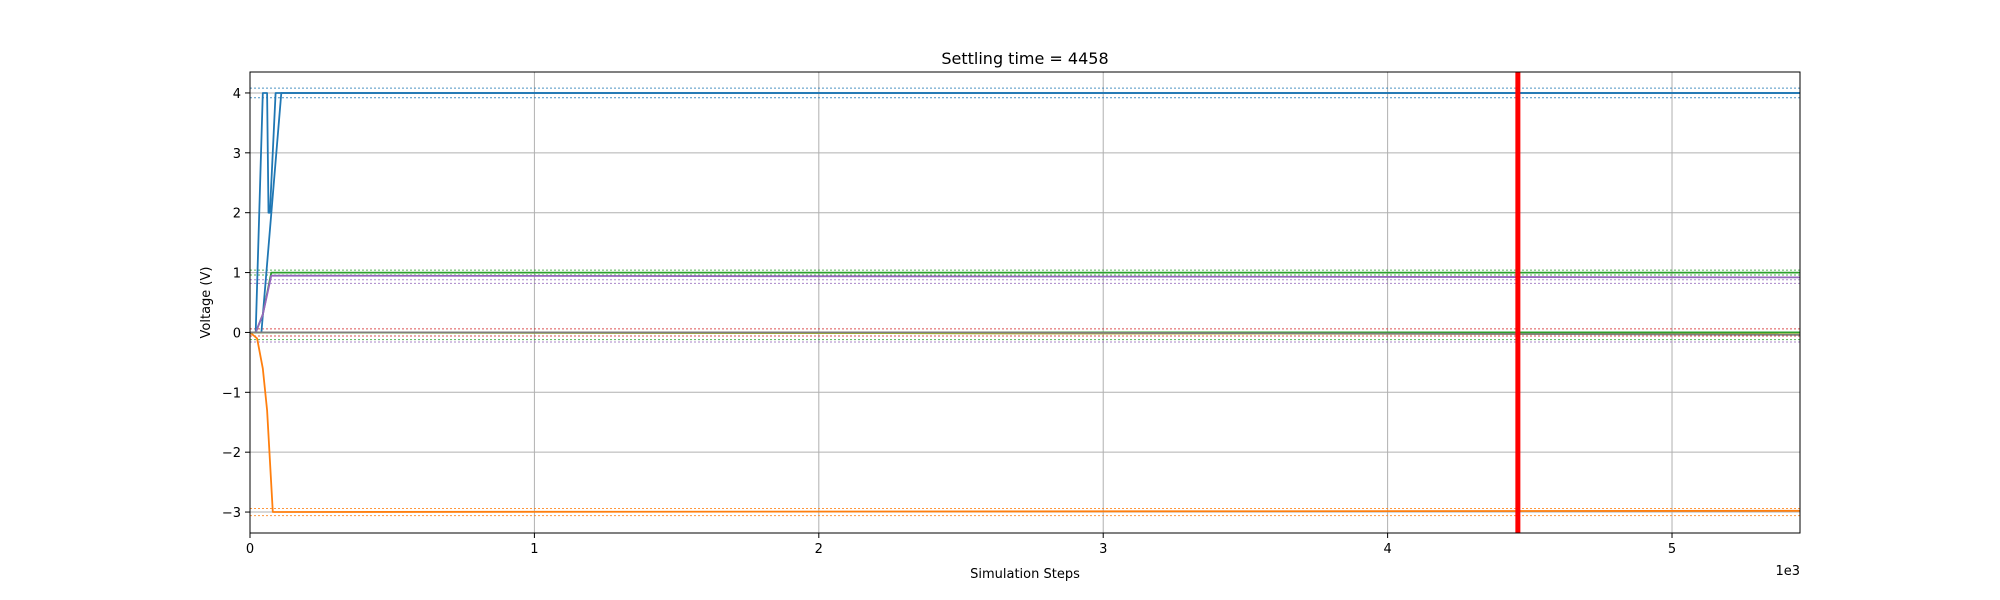 The height and width of the screenshot is (600, 2000). I want to click on y-tick-label: 1, so click(237, 274).